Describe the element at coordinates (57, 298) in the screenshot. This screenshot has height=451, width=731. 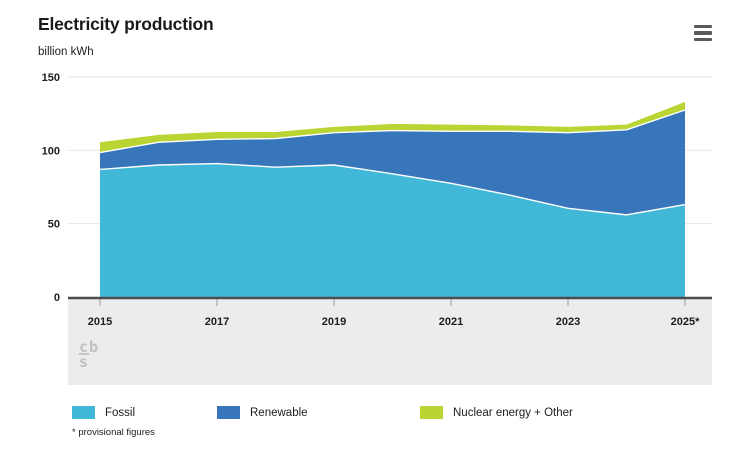
I see `y-axis-label-0: 0` at that location.